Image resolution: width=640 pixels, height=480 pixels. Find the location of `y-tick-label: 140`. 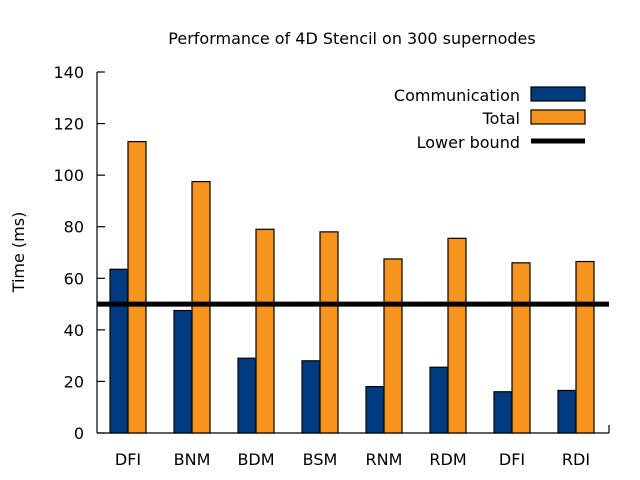

y-tick-label: 140 is located at coordinates (68, 72).